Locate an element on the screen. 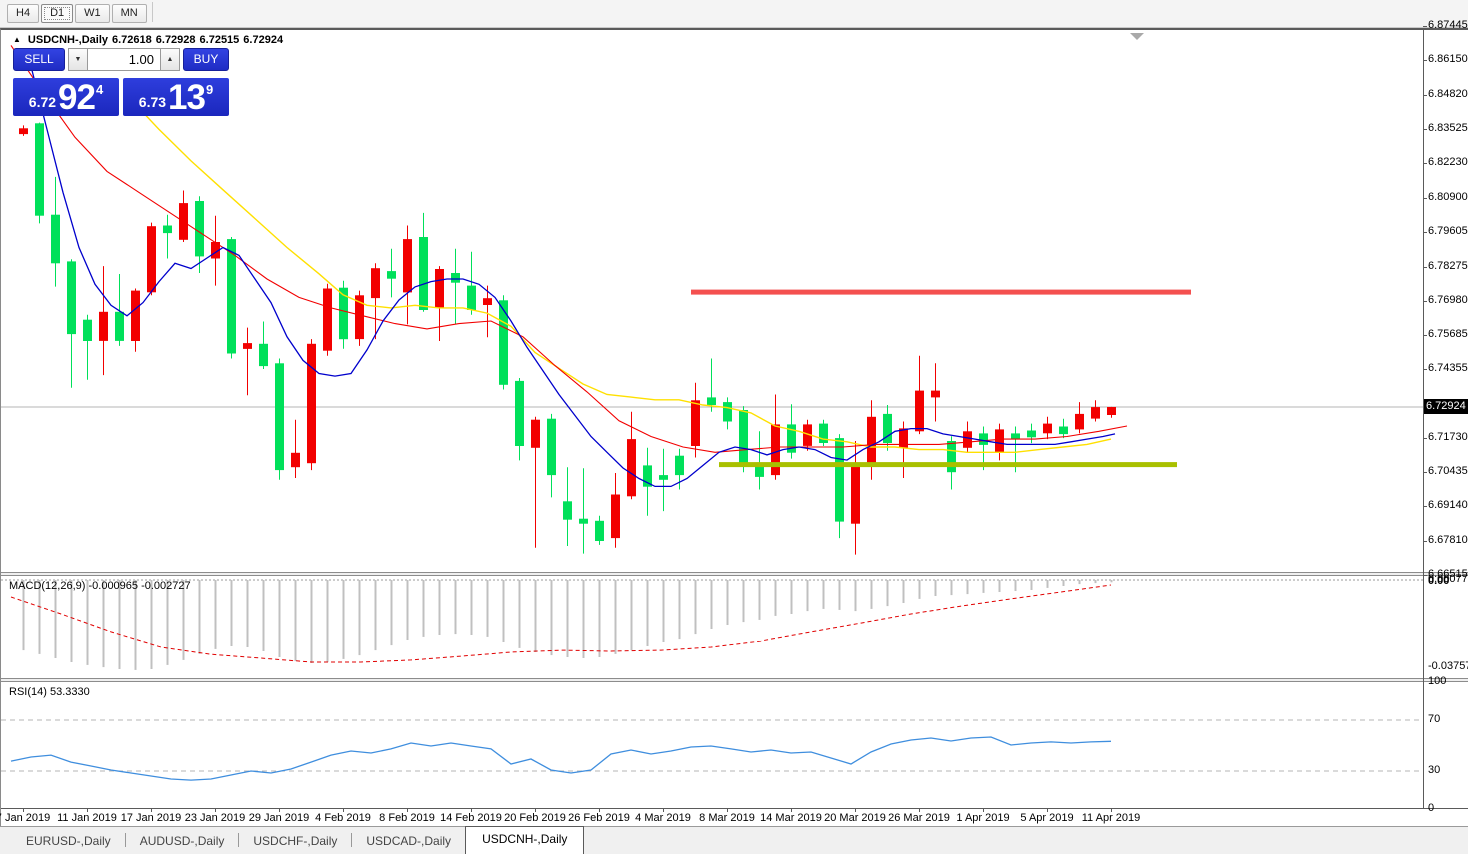  sell-quote: 6.72 92 4 is located at coordinates (66, 97).